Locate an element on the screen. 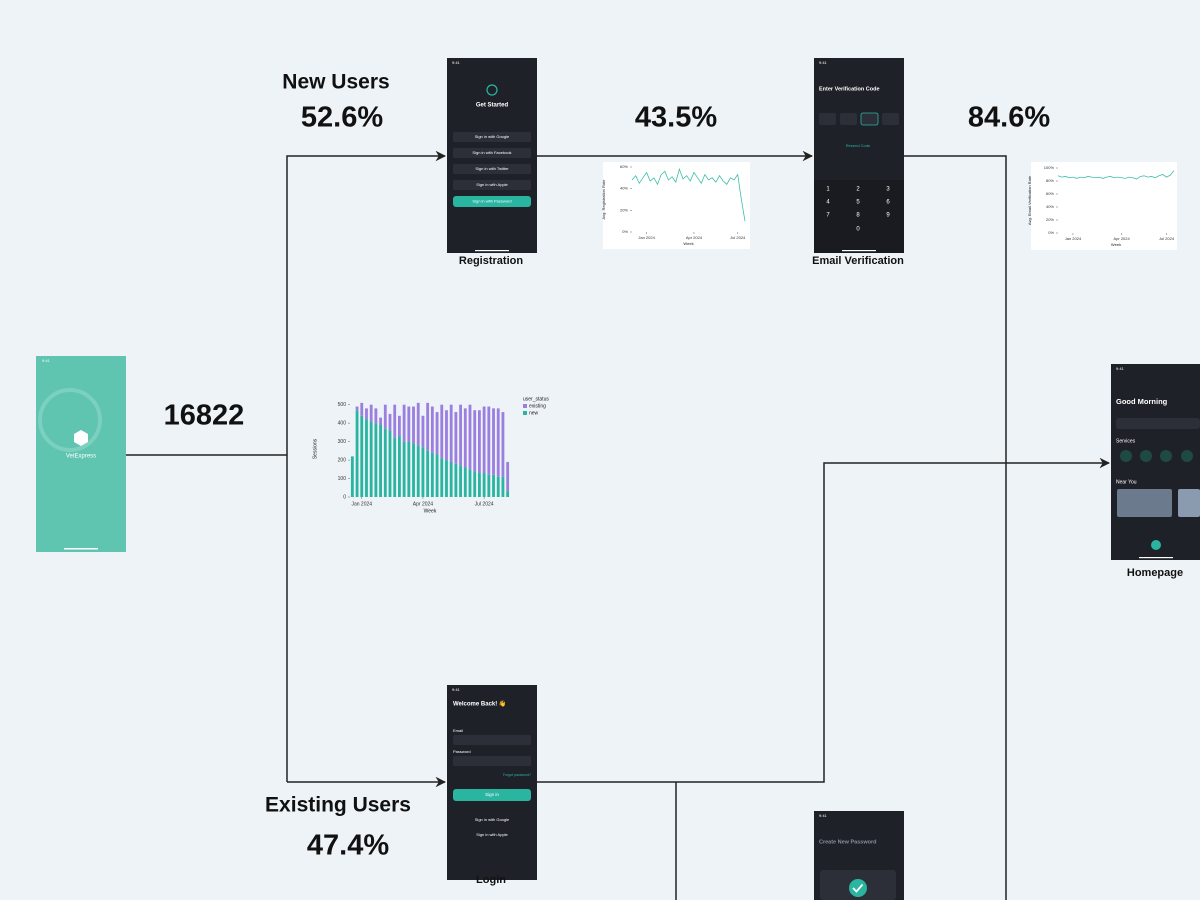  search-bar is located at coordinates (1158, 423).